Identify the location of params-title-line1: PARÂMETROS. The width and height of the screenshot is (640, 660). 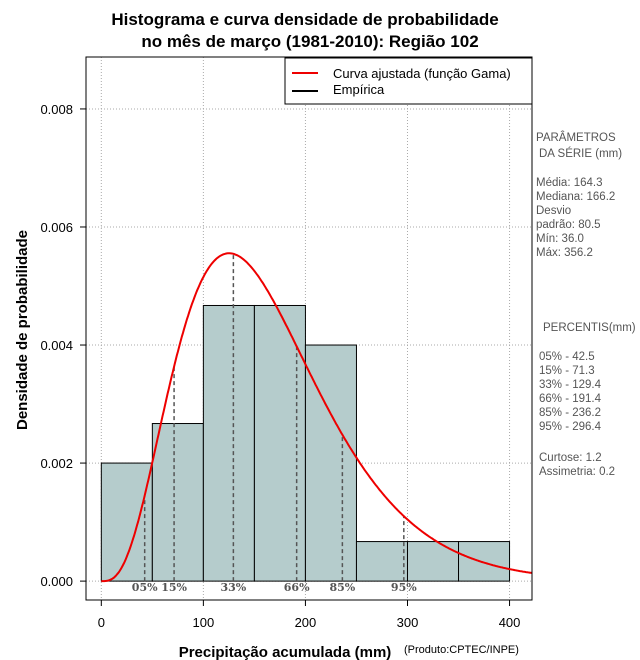
(576, 137).